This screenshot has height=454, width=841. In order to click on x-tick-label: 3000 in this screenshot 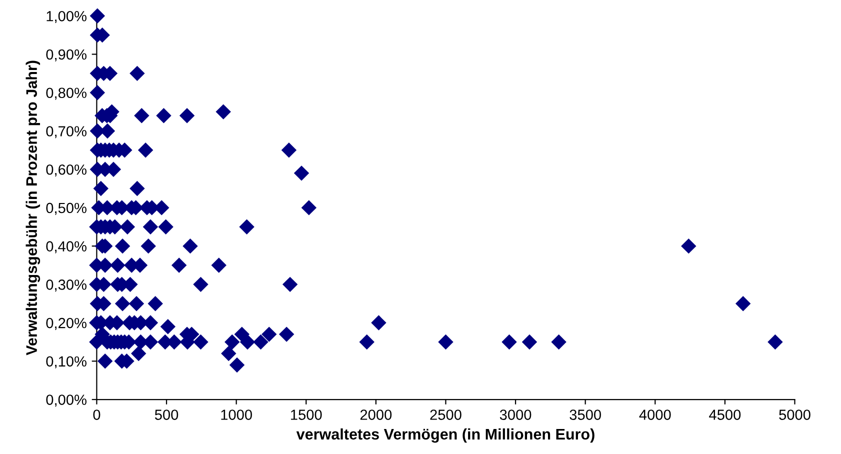, I will do `click(516, 415)`.